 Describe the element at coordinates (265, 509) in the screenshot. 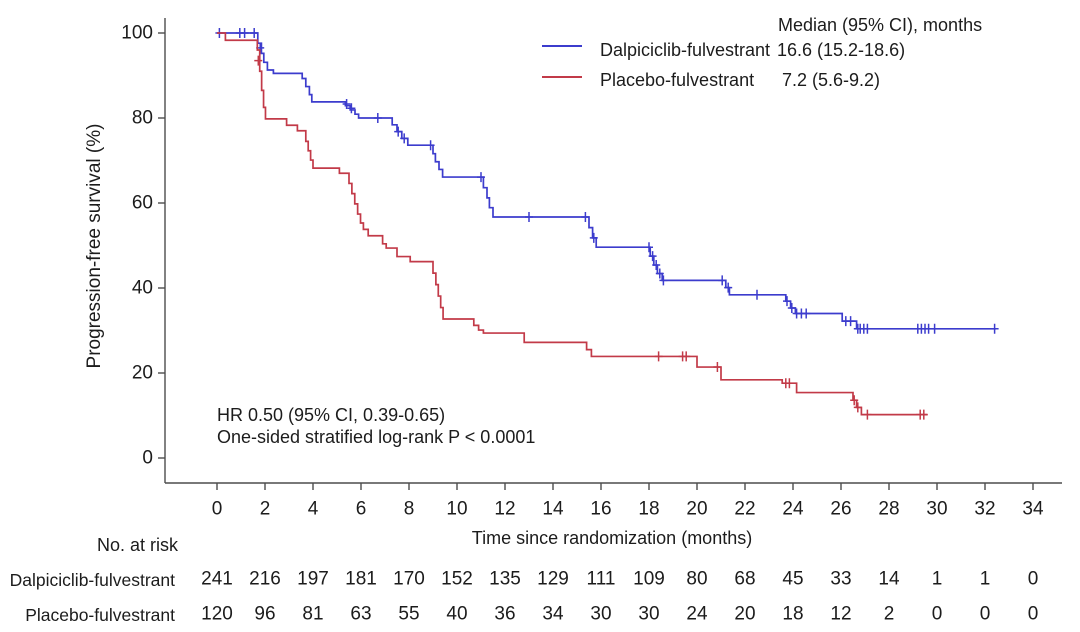

I see `x-tick-label: 2` at that location.